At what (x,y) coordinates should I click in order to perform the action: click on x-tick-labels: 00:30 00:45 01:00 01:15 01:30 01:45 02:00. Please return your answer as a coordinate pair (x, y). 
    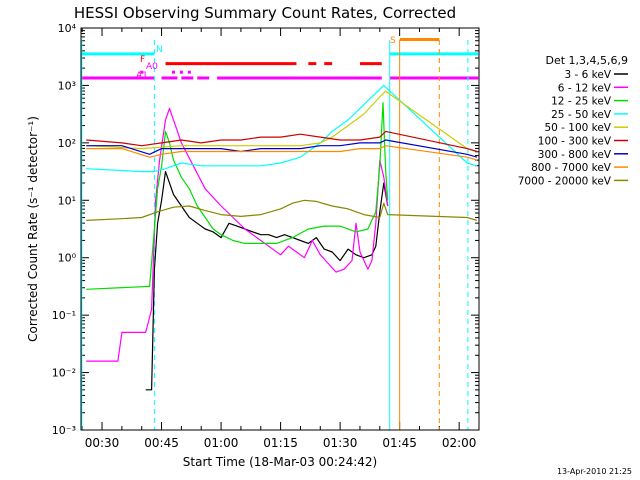
    Looking at the image, I should click on (281, 443).